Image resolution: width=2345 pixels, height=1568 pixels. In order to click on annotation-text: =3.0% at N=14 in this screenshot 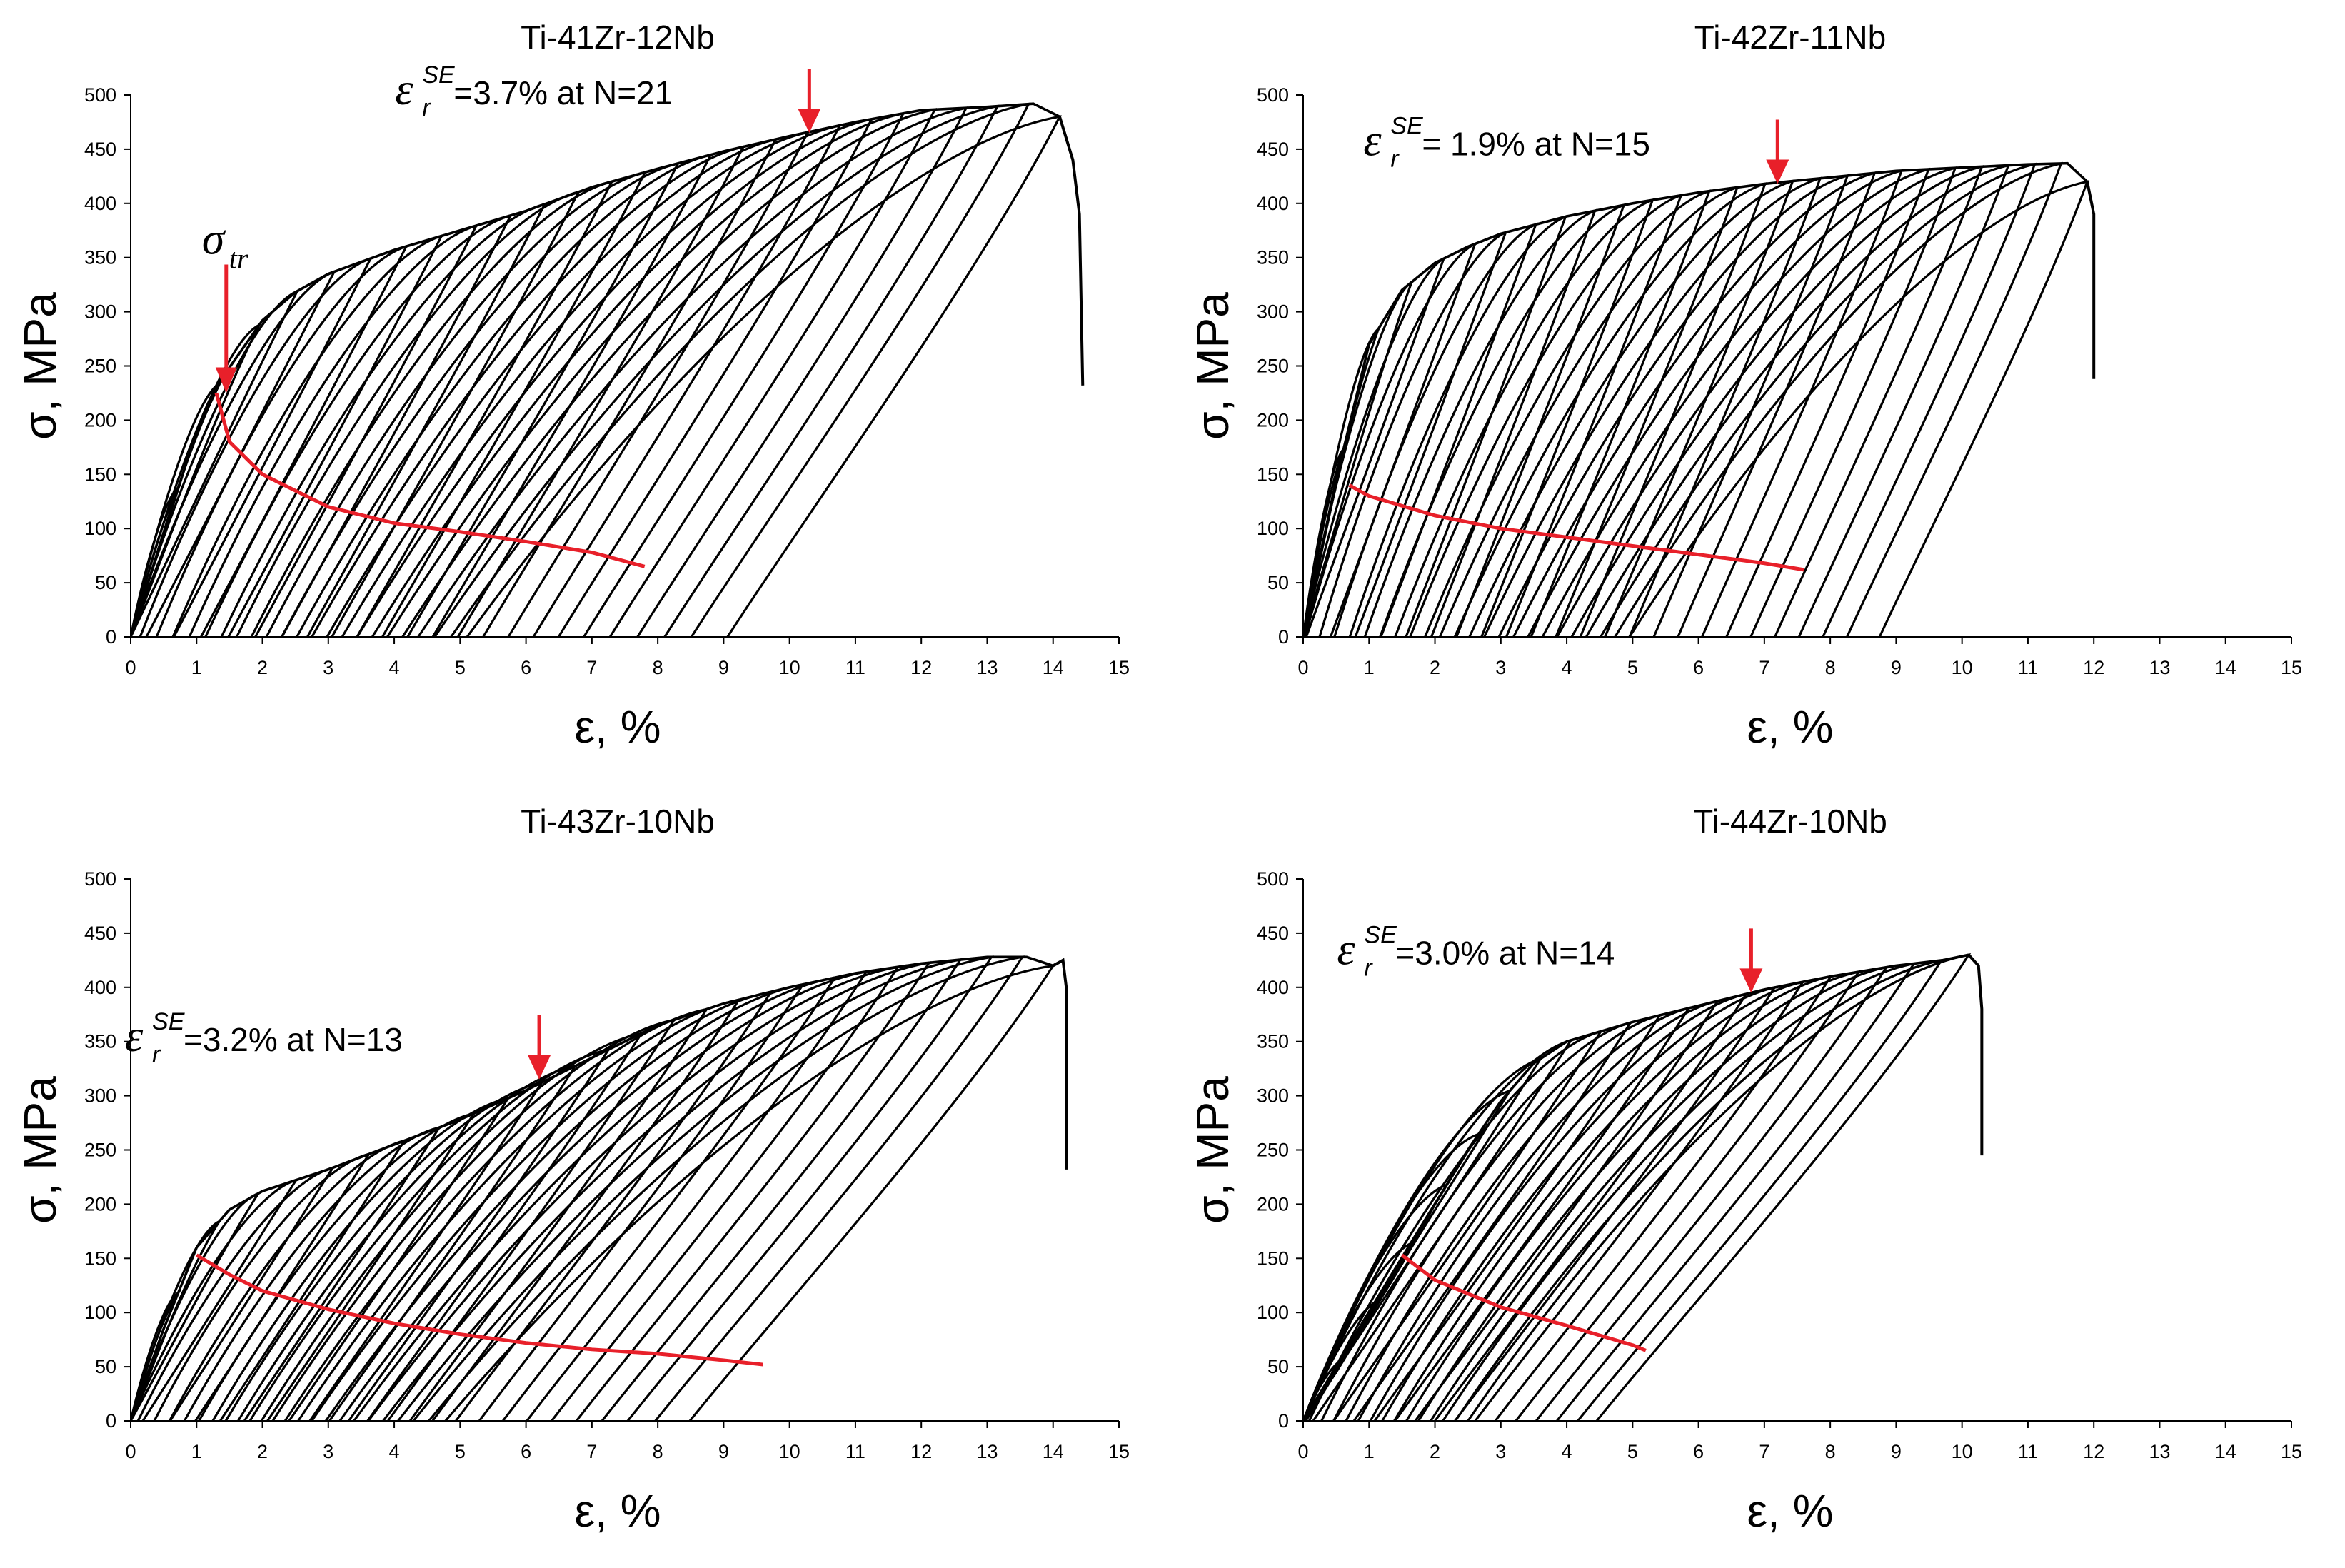, I will do `click(1505, 952)`.